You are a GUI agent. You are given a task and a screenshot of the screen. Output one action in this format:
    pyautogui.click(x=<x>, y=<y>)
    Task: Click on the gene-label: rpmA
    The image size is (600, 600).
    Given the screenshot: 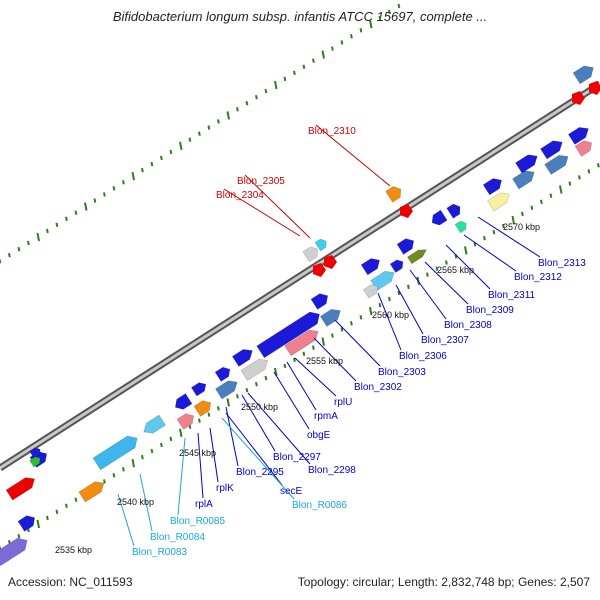 What is the action you would take?
    pyautogui.click(x=326, y=416)
    